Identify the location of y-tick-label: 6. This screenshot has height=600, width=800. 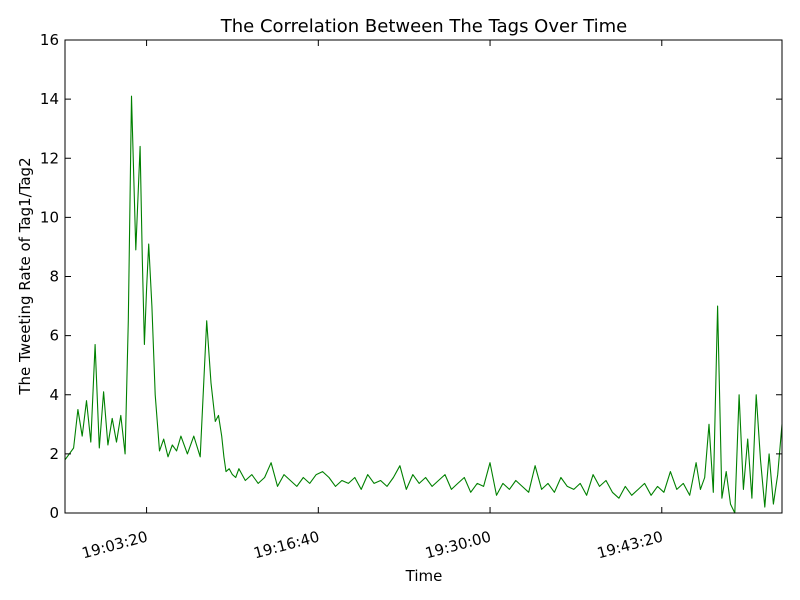
(54, 336).